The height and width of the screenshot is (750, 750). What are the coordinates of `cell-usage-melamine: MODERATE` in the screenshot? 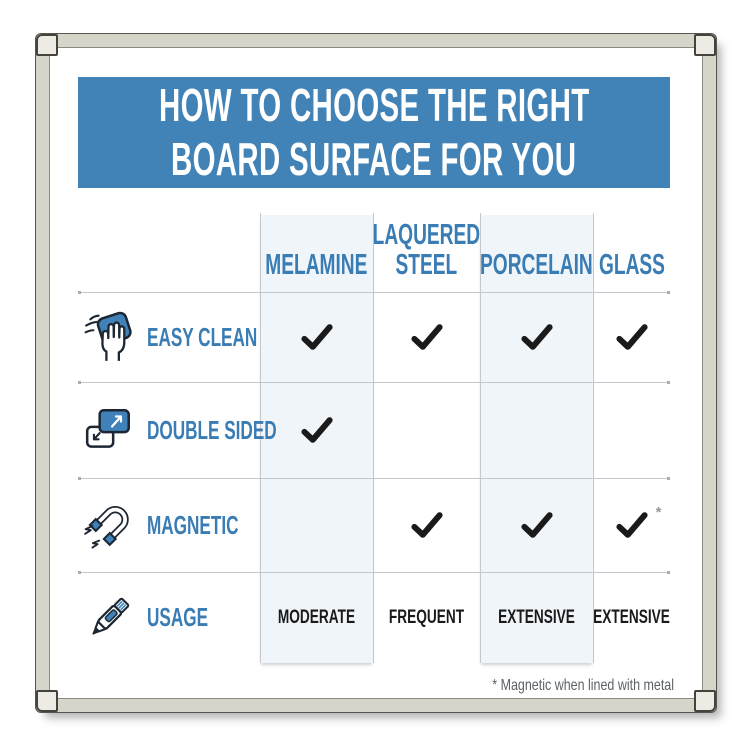 It's located at (316, 617).